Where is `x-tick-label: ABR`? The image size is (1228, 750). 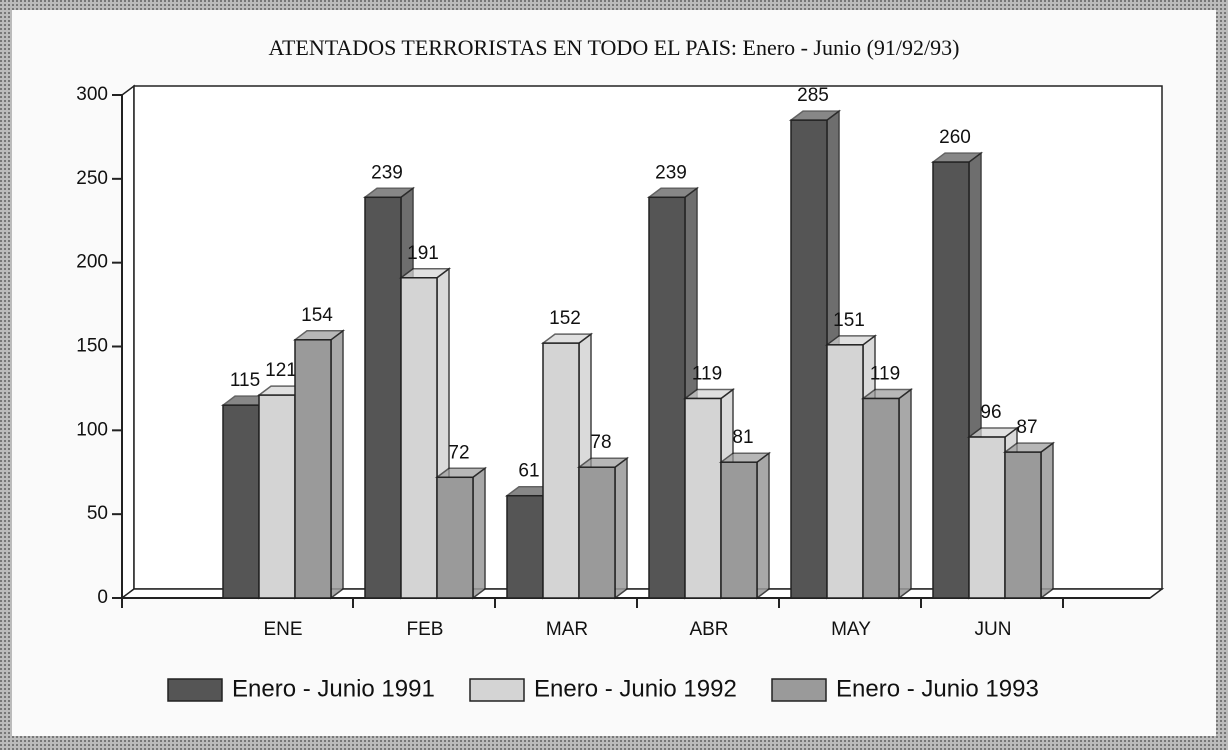 x-tick-label: ABR is located at coordinates (708, 629).